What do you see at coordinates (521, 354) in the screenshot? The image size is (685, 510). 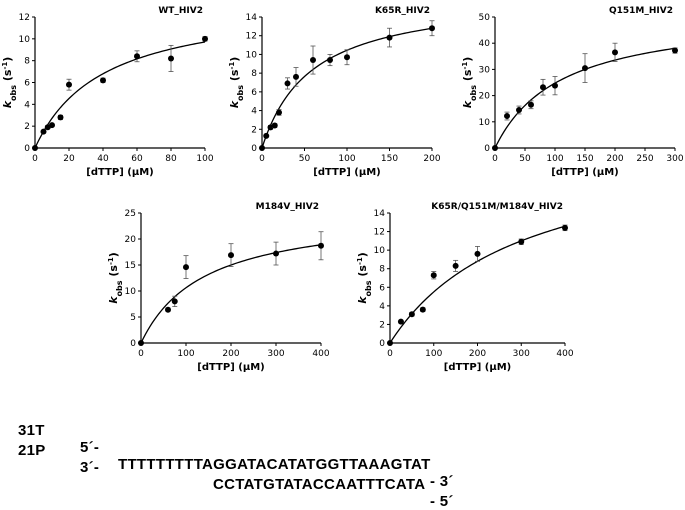 I see `x-tick-label: 300` at bounding box center [521, 354].